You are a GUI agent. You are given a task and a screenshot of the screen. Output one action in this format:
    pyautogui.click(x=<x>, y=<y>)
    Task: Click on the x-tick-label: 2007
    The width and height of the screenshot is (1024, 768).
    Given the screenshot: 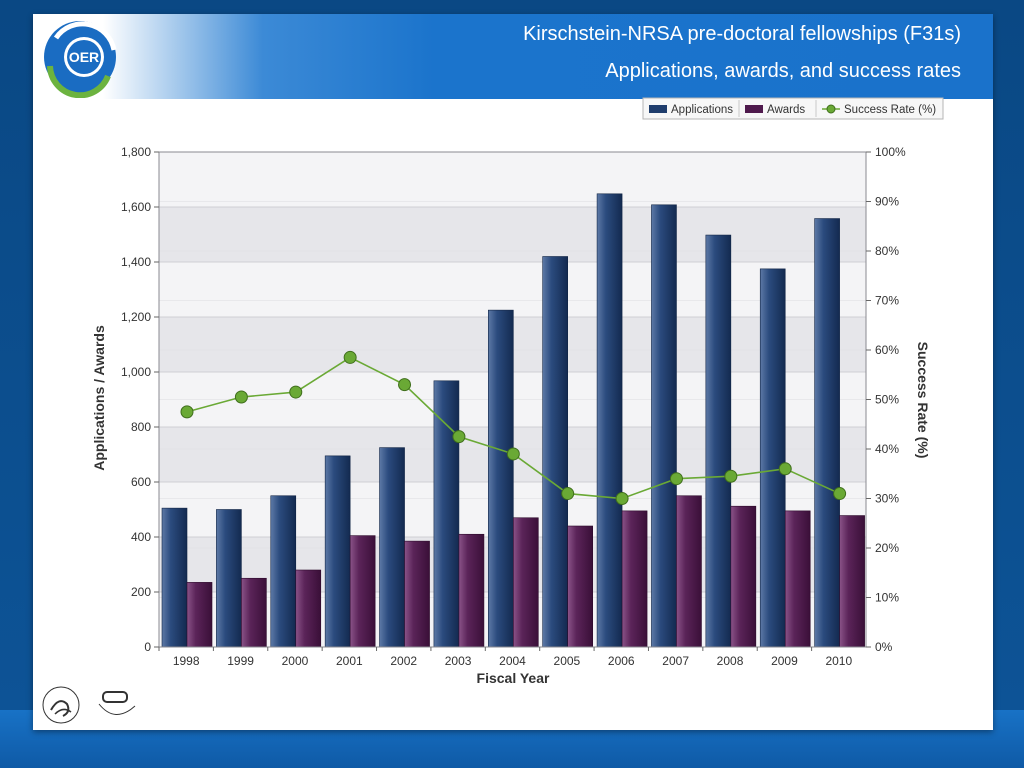 What is the action you would take?
    pyautogui.click(x=675, y=661)
    